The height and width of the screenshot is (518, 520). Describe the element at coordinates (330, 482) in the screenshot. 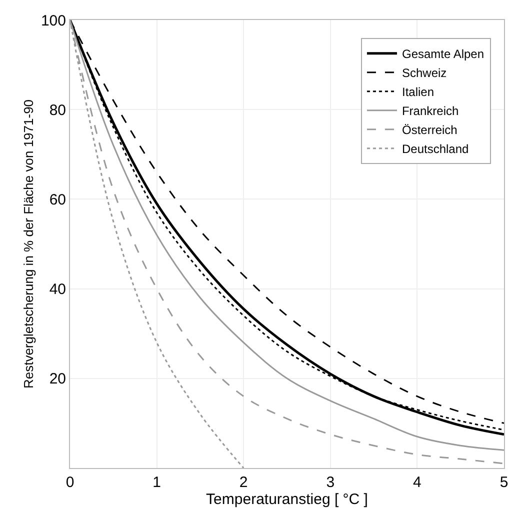

I see `x-tick-label: 3` at that location.